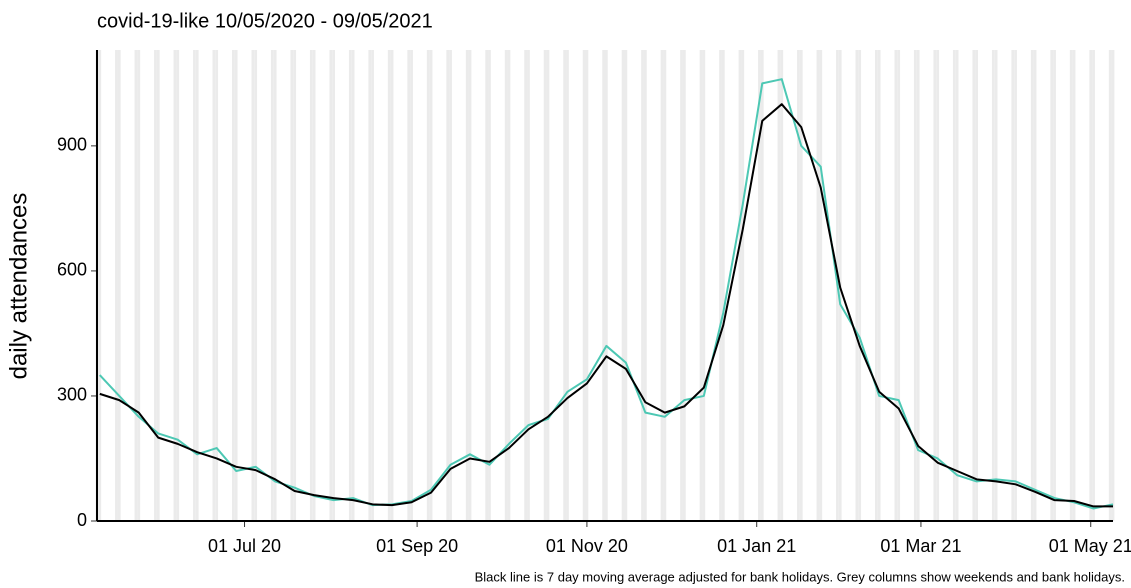 The image size is (1131, 588). I want to click on y-axis-label: daily attendances, so click(18, 286).